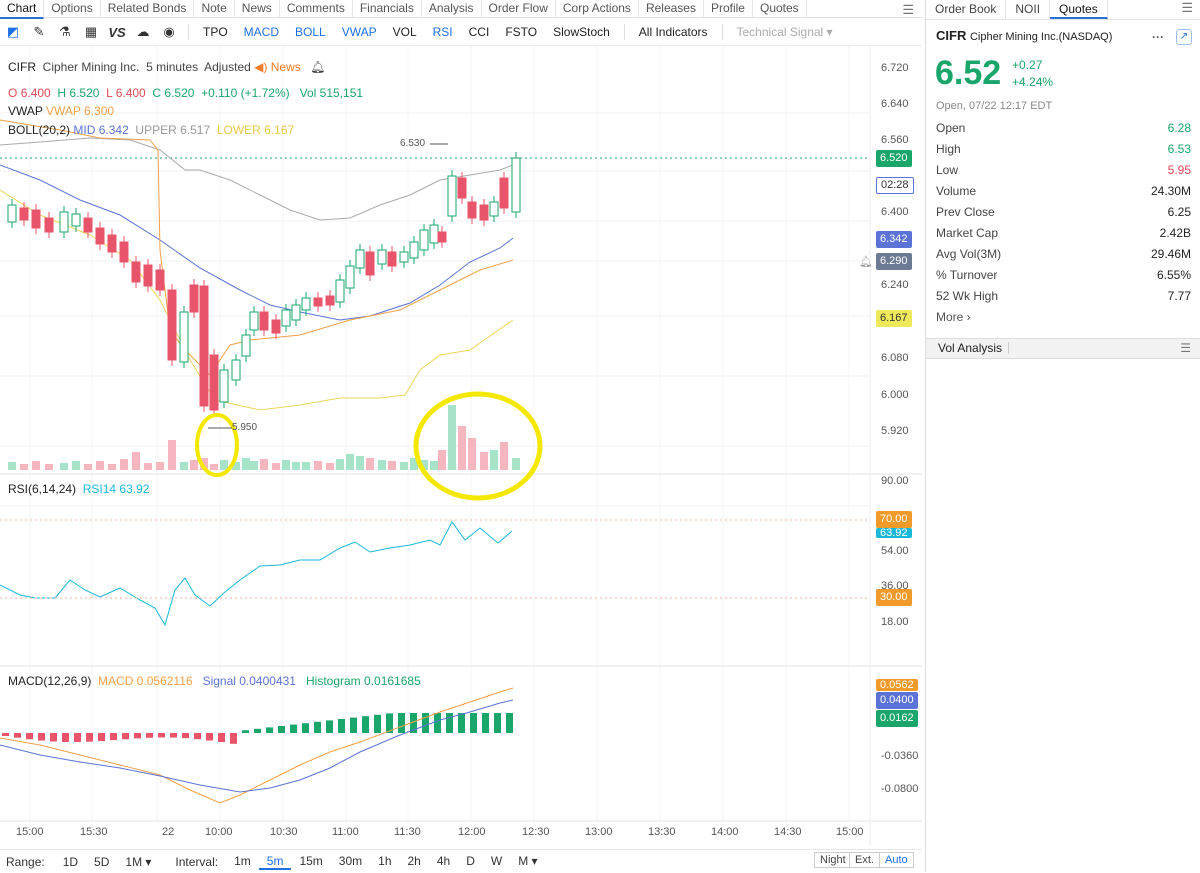 The image size is (1200, 873). I want to click on indicator-boll: BOLL, so click(310, 32).